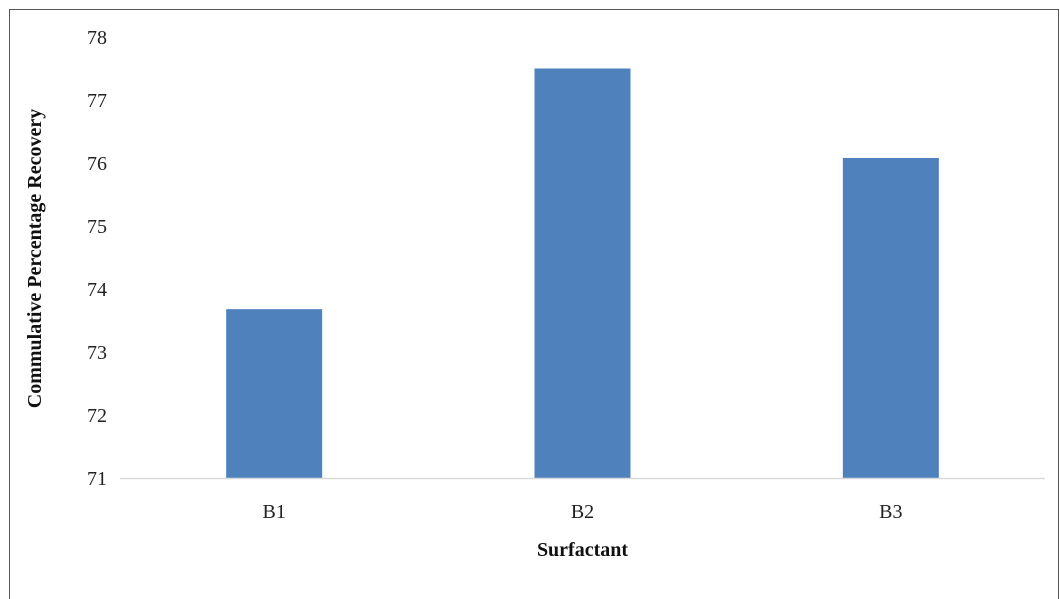 Image resolution: width=1060 pixels, height=599 pixels. I want to click on y-axis-ticks: 71 72 73 74 75 76 77 78, so click(97, 258).